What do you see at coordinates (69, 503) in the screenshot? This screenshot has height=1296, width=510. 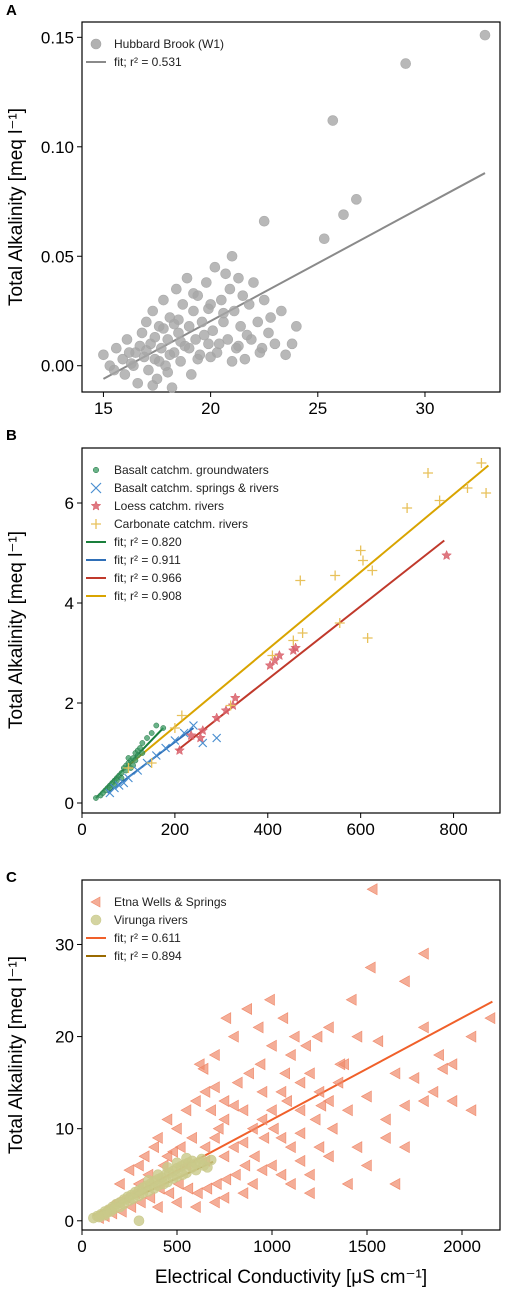 I see `y-tick-label: 6` at bounding box center [69, 503].